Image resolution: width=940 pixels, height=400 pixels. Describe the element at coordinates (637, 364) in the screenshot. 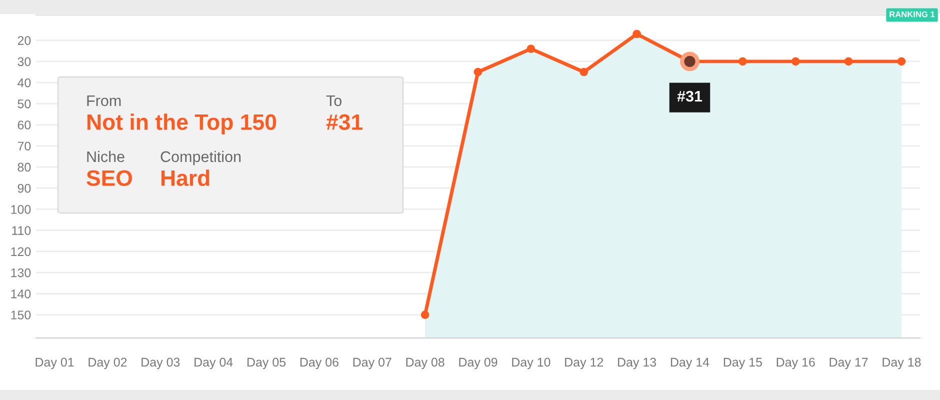

I see `x-tick-label: Day 13` at that location.